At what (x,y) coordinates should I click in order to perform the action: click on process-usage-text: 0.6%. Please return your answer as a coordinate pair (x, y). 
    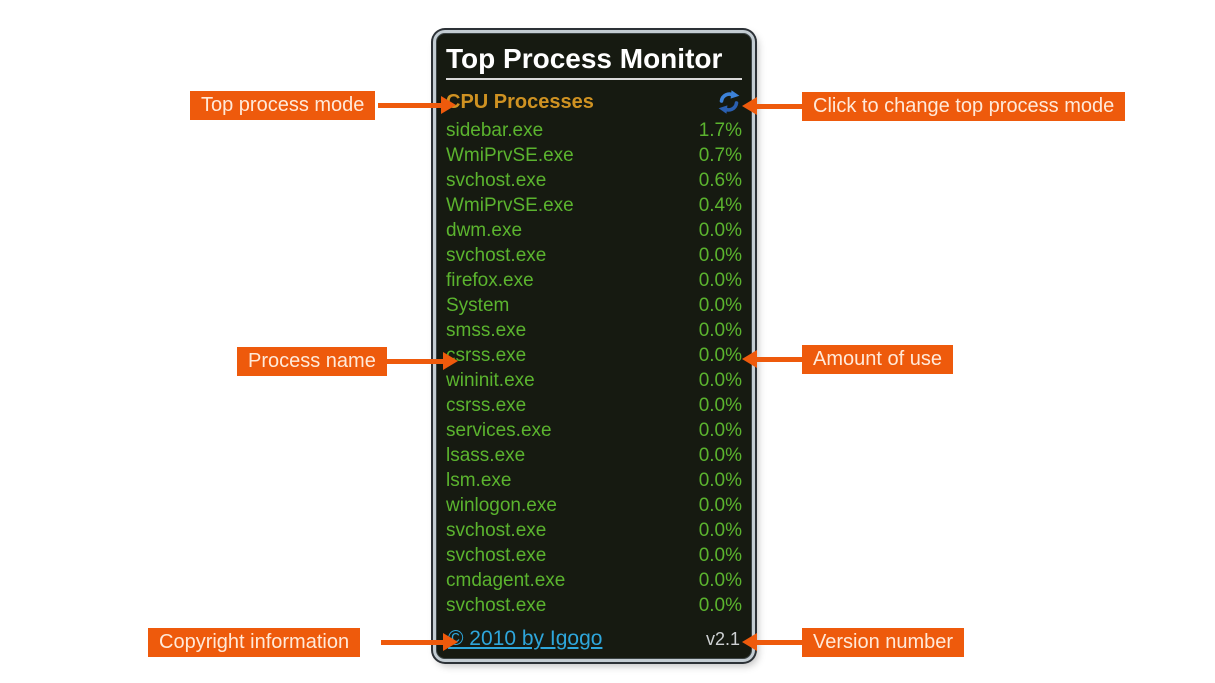
    Looking at the image, I should click on (720, 180).